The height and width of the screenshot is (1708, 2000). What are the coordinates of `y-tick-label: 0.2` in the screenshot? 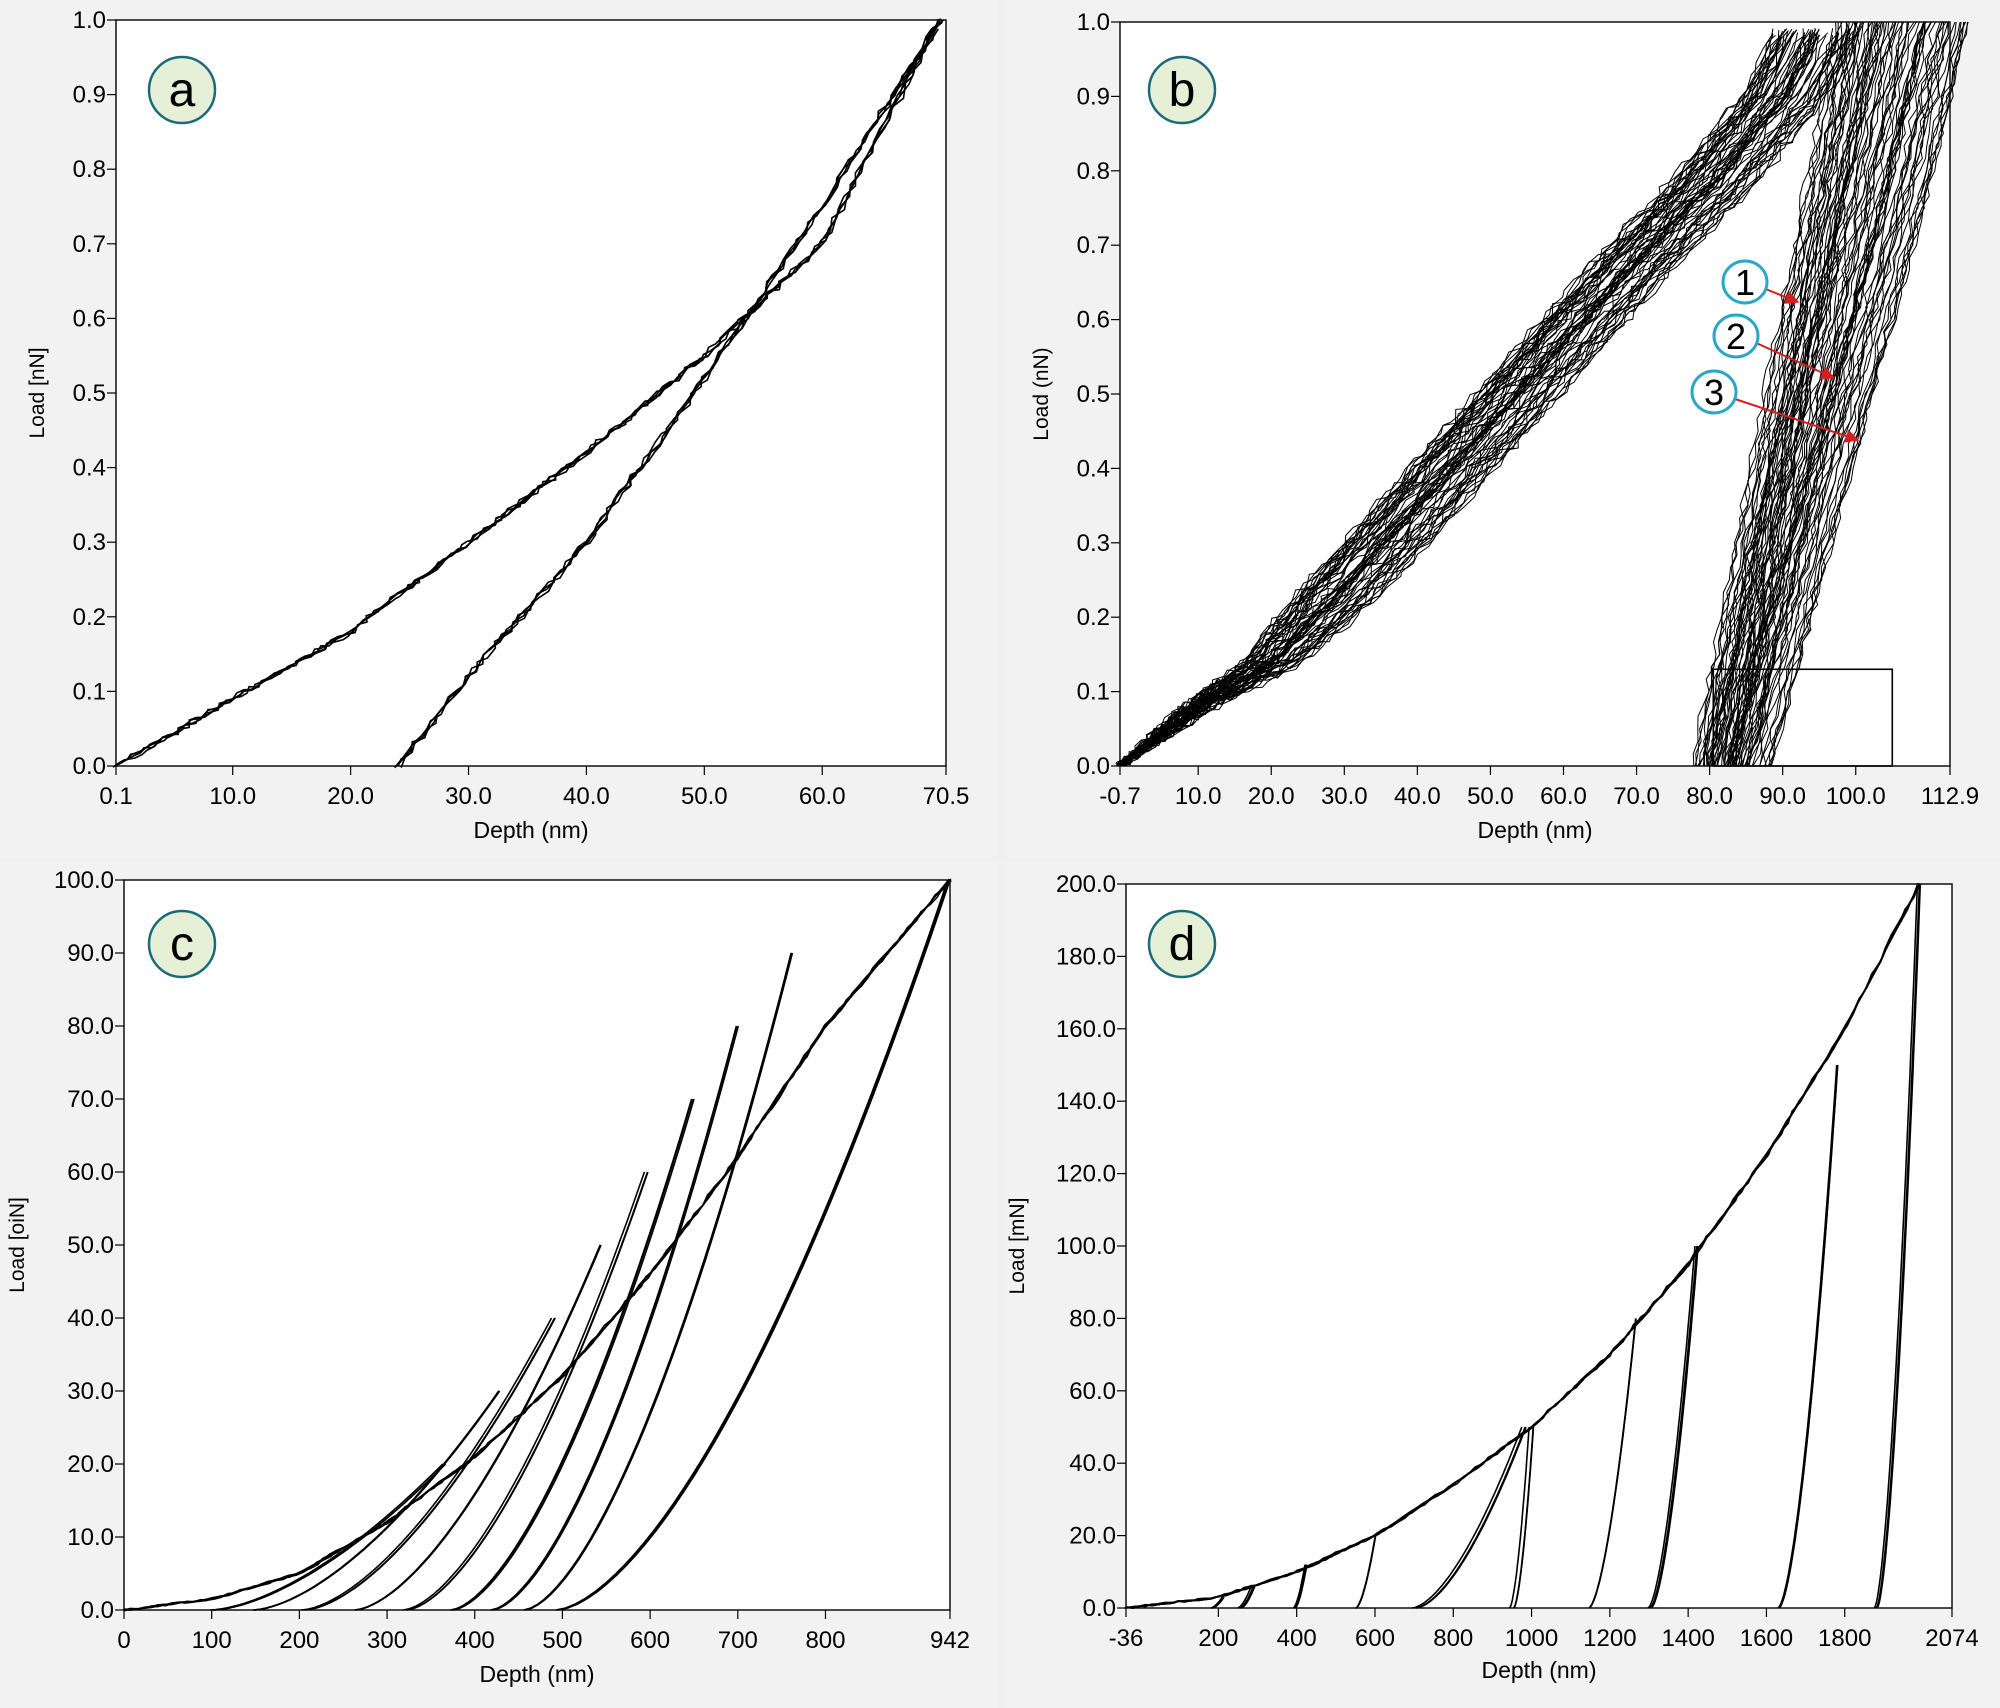 It's located at (89, 617).